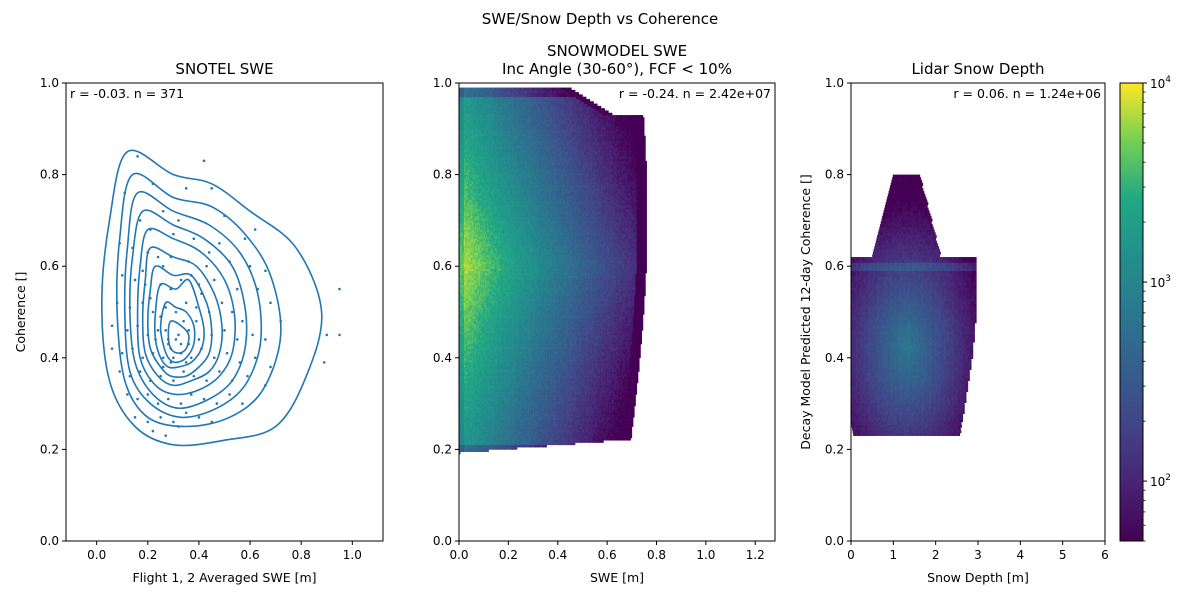 The width and height of the screenshot is (1200, 600). I want to click on figure-suptitle: SWE/Snow Depth vs Coherence, so click(600, 19).